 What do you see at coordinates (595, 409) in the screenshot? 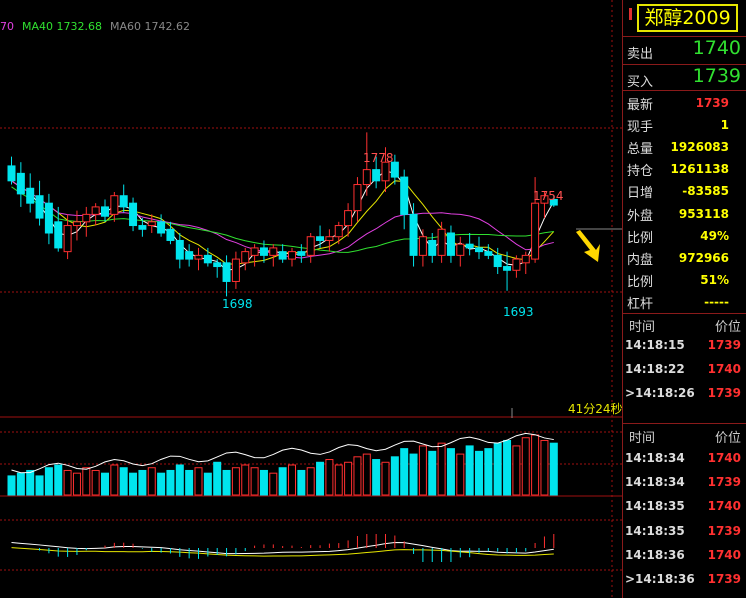
I see `countdown-timer: 41分24秒` at bounding box center [595, 409].